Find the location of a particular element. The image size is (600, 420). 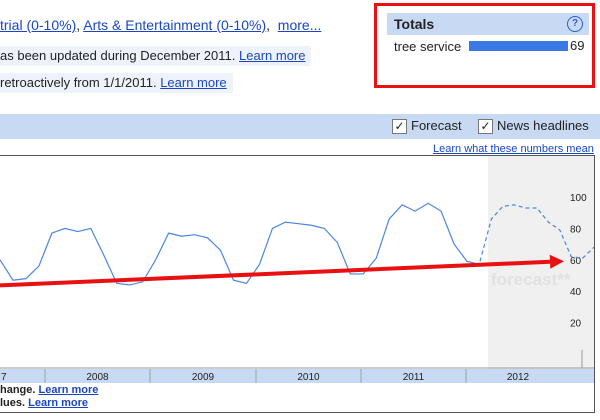

x-tick-label: 2009 is located at coordinates (203, 377).